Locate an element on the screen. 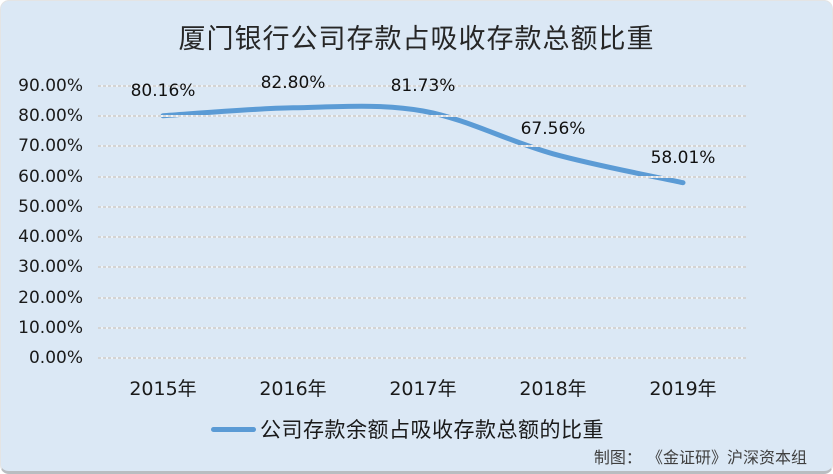  y-axis-tick-label: 10.00% is located at coordinates (50, 327).